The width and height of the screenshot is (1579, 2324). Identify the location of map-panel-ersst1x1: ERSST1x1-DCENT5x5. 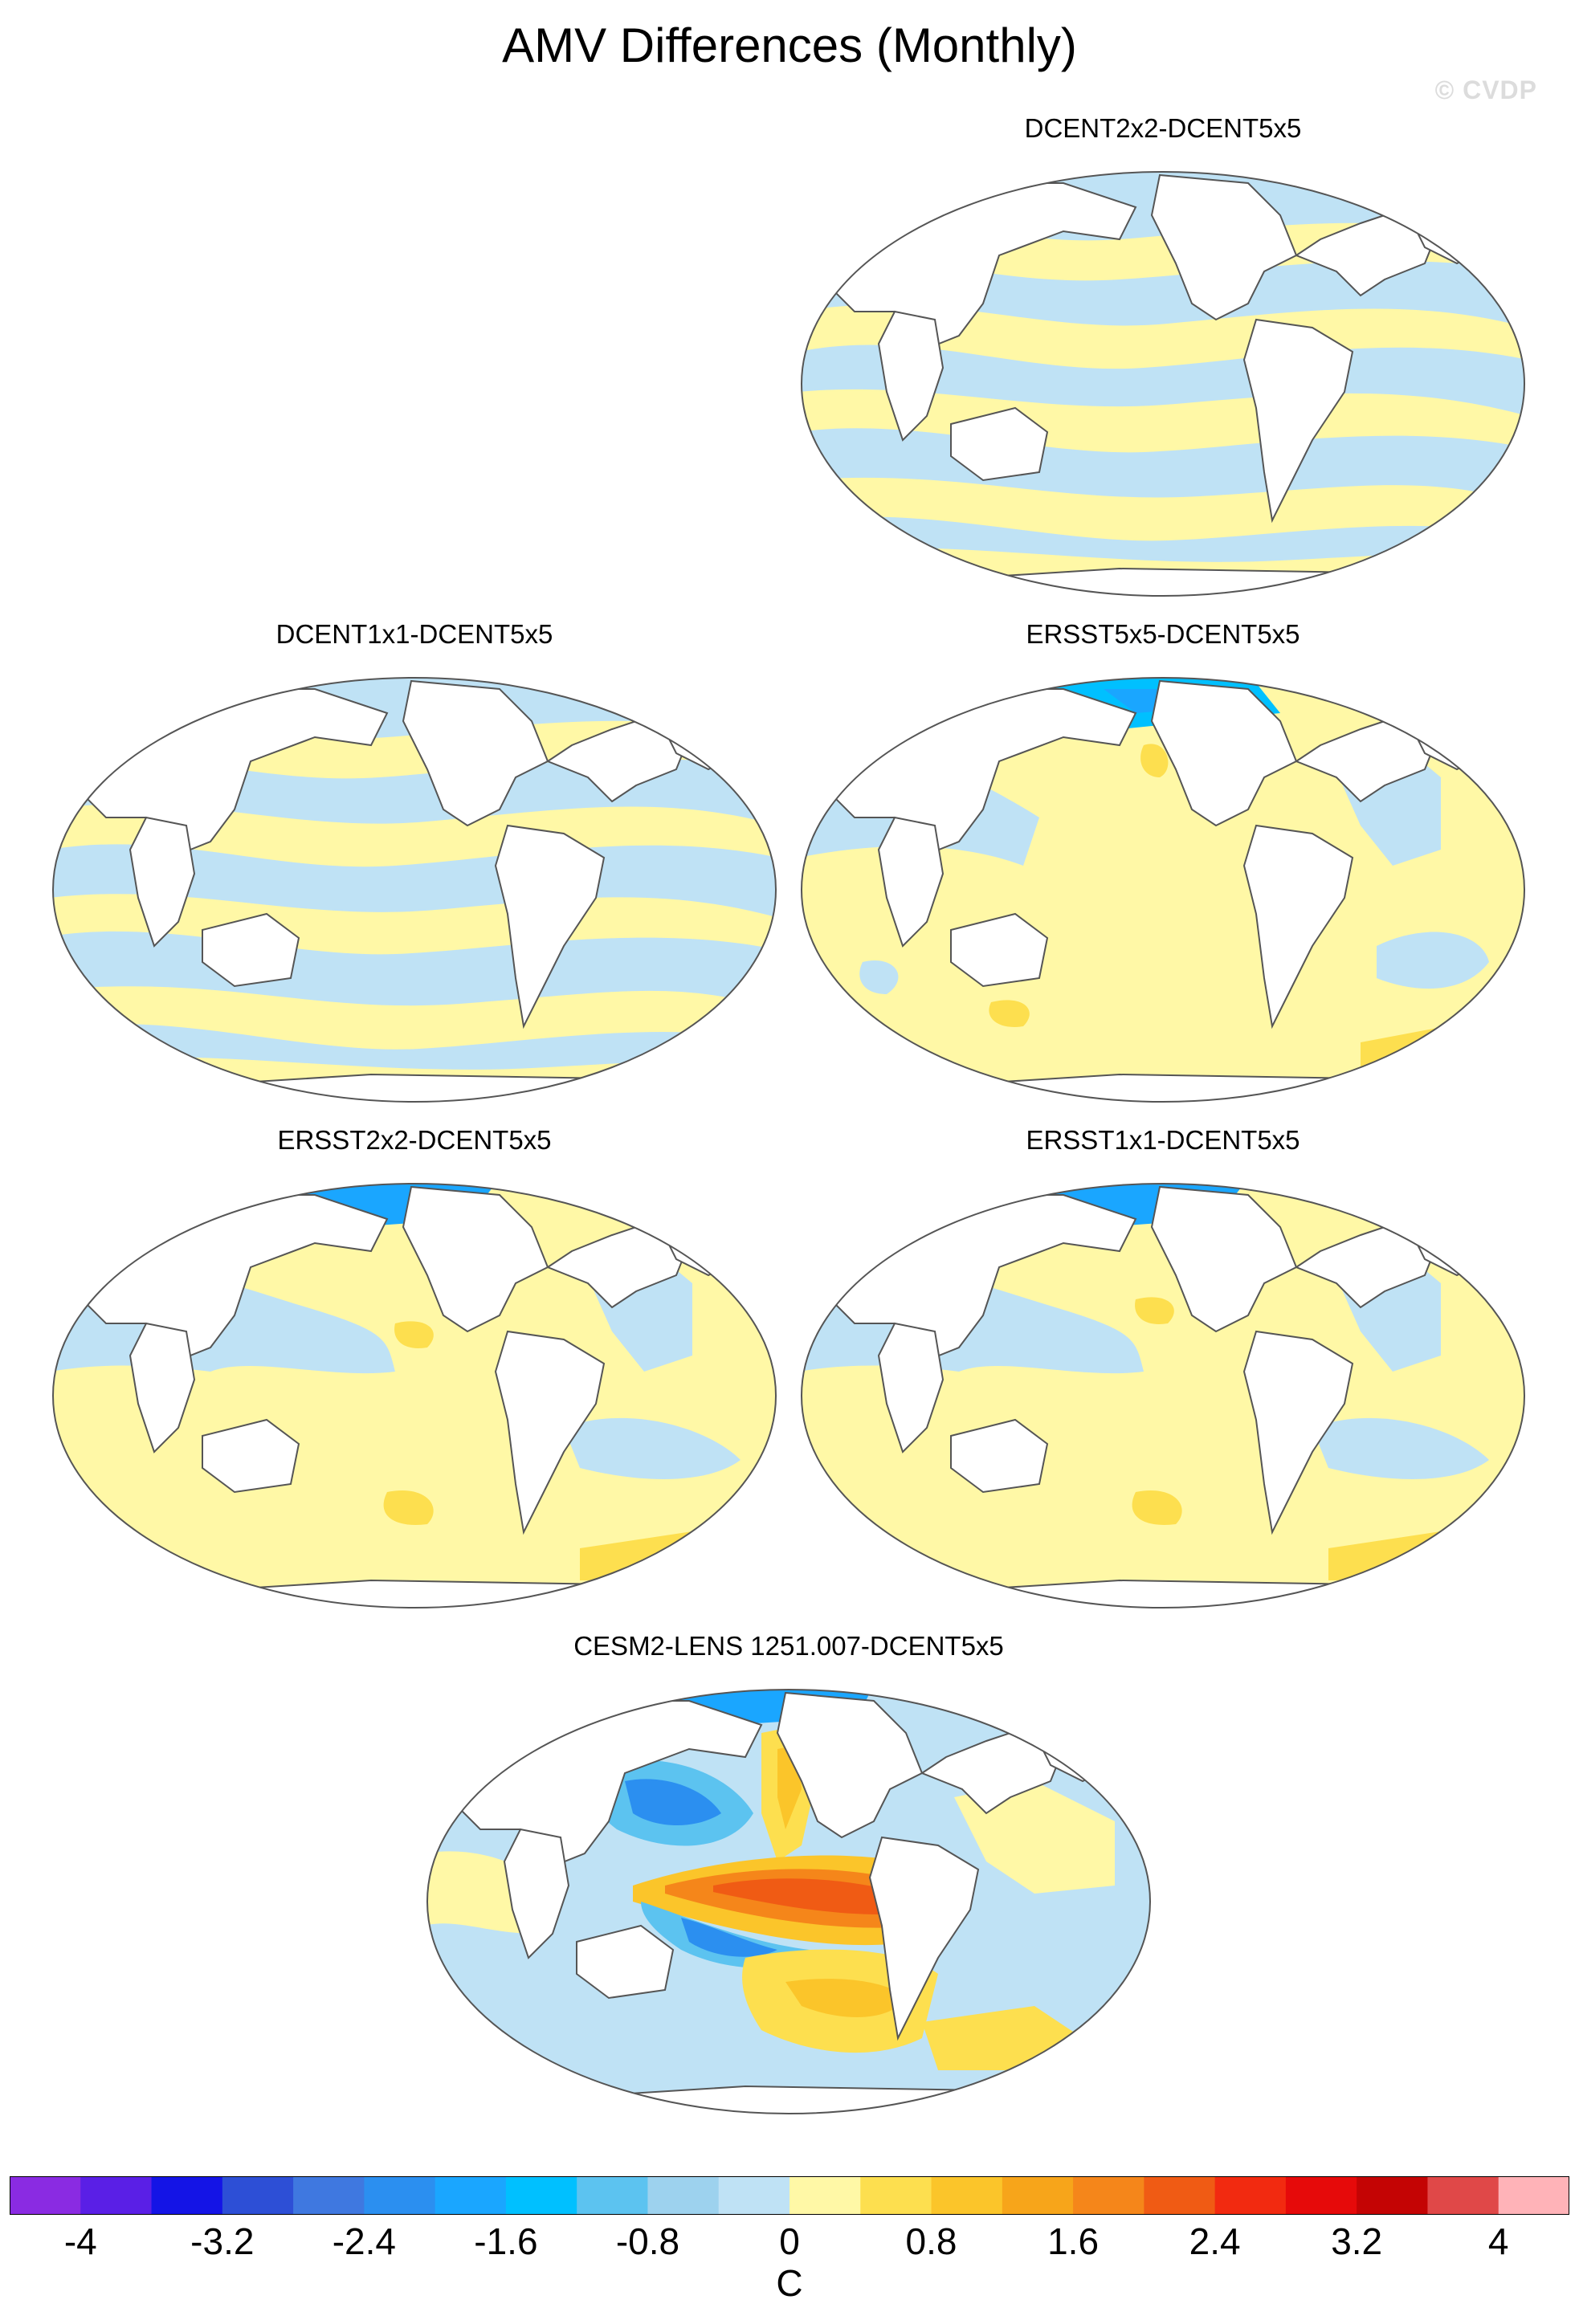
(1163, 1381).